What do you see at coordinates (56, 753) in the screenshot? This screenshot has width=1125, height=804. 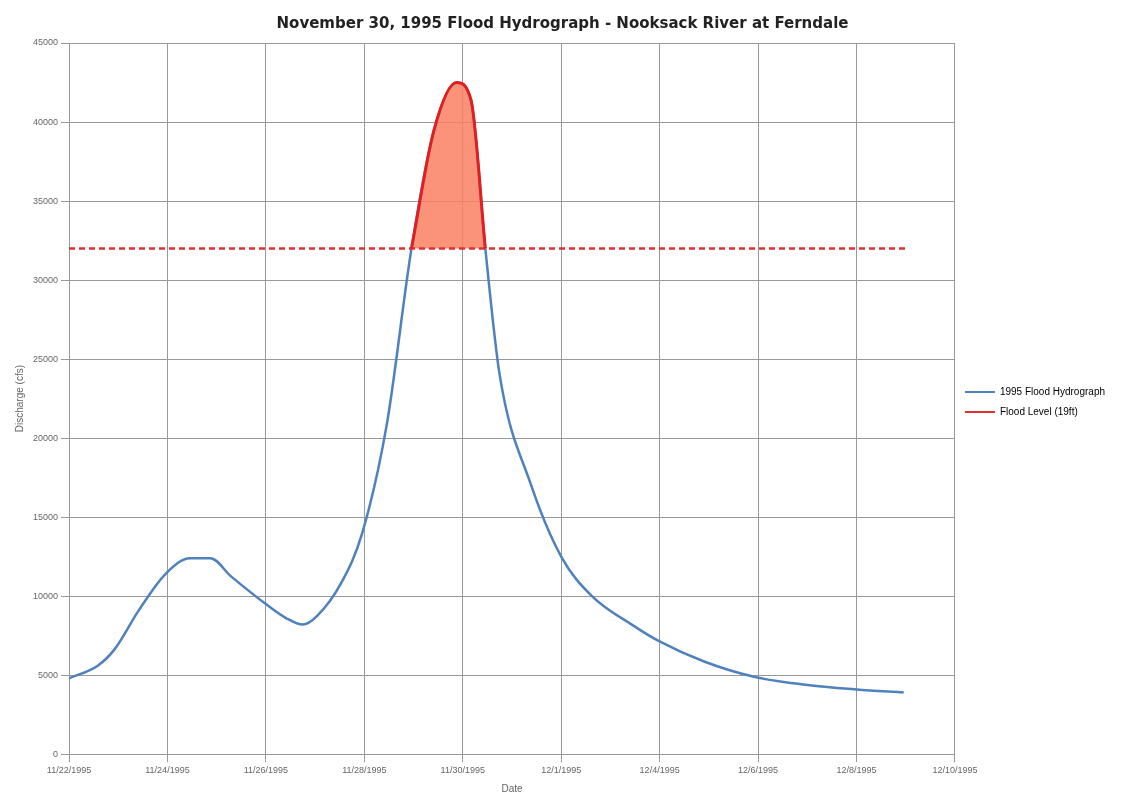 I see `y-tick-label: 0` at bounding box center [56, 753].